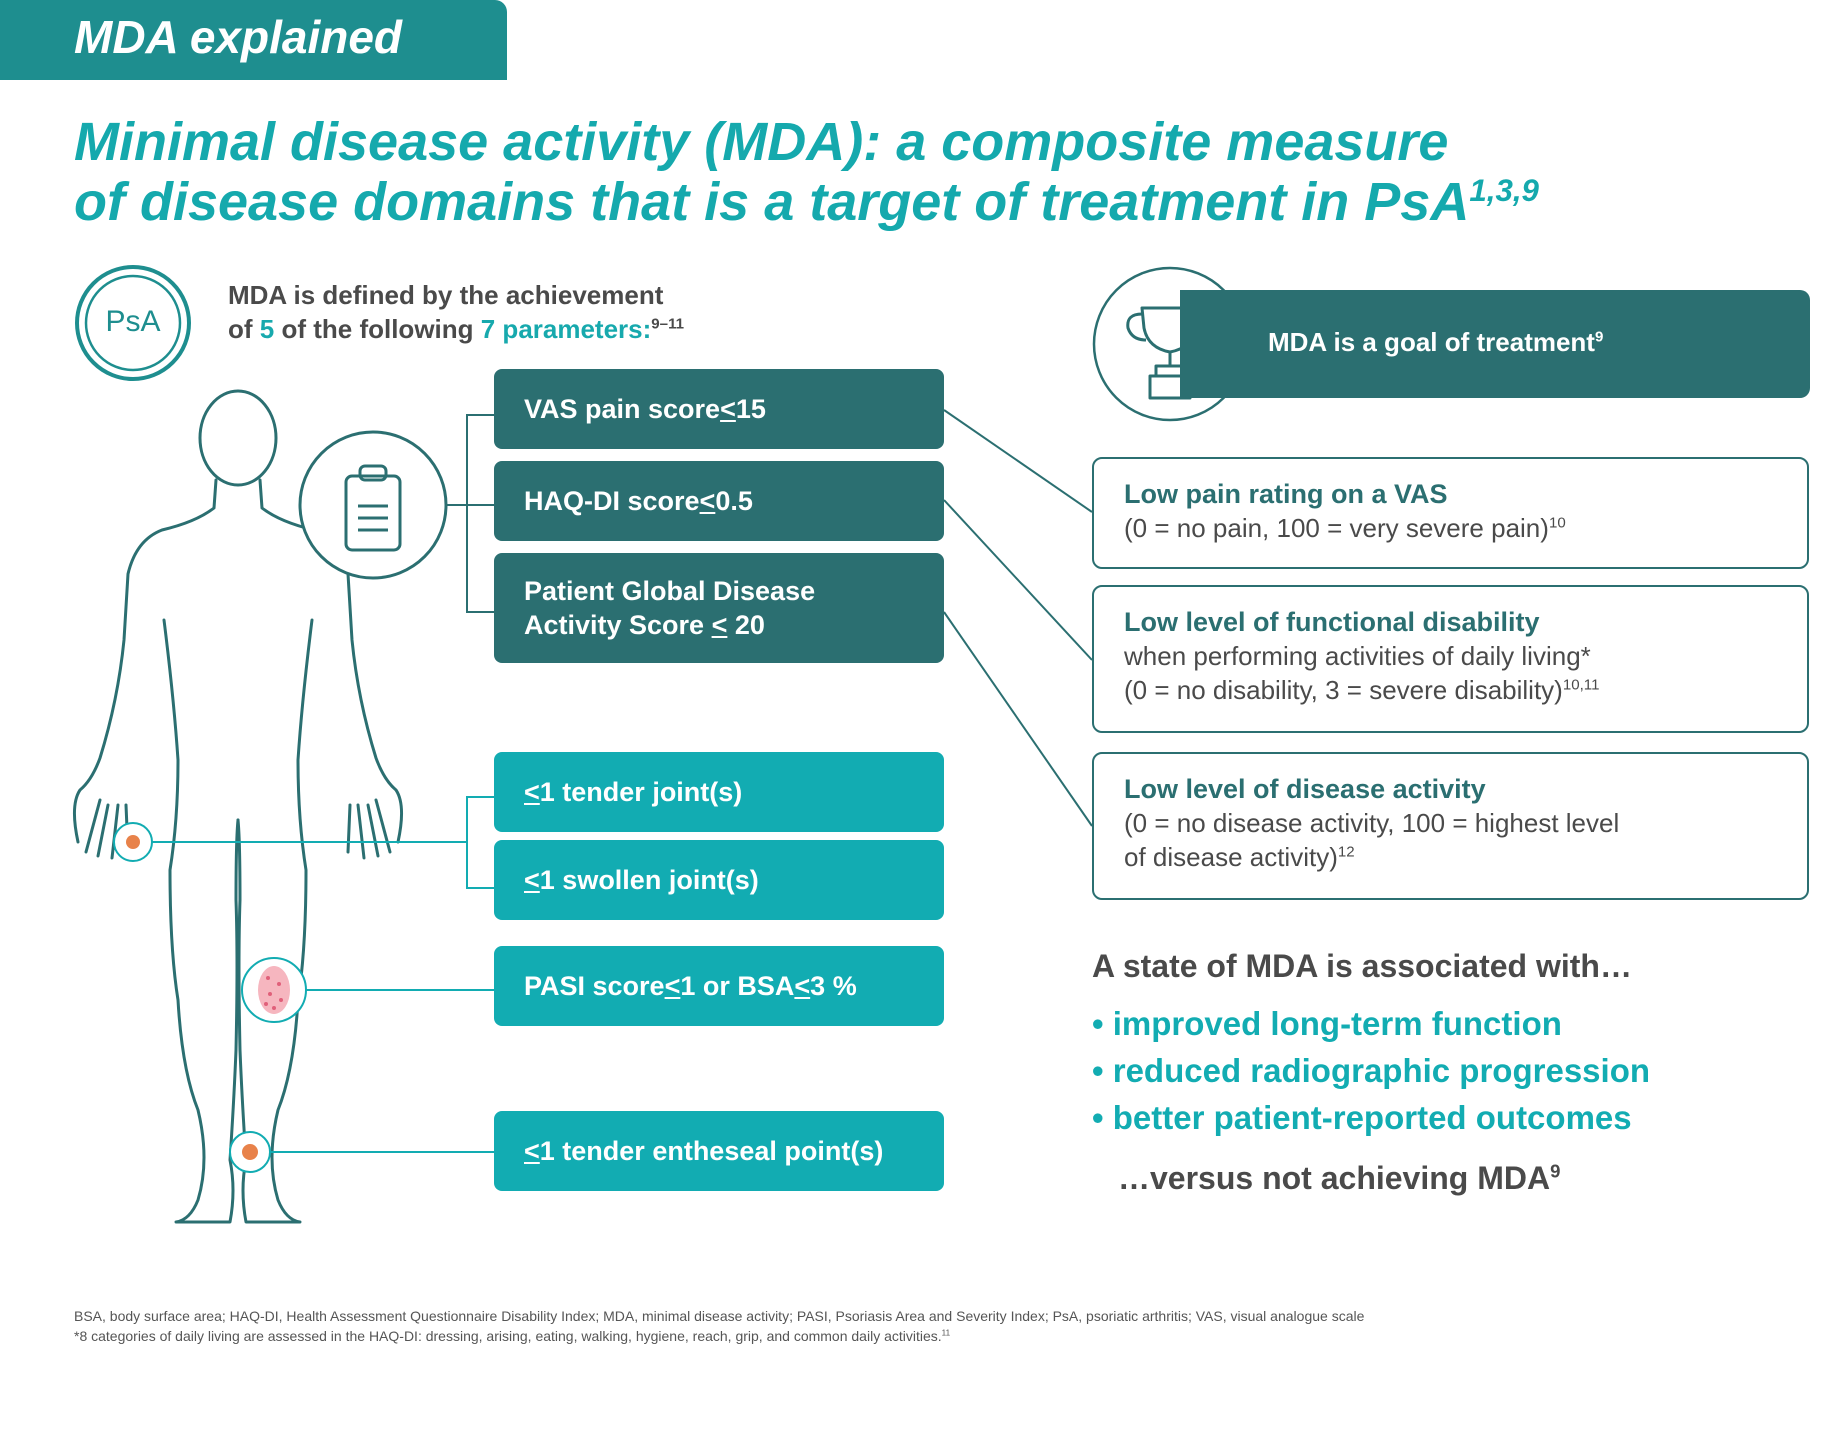 The width and height of the screenshot is (1848, 1432). I want to click on outcome-title: Low level of functional disability, so click(1332, 622).